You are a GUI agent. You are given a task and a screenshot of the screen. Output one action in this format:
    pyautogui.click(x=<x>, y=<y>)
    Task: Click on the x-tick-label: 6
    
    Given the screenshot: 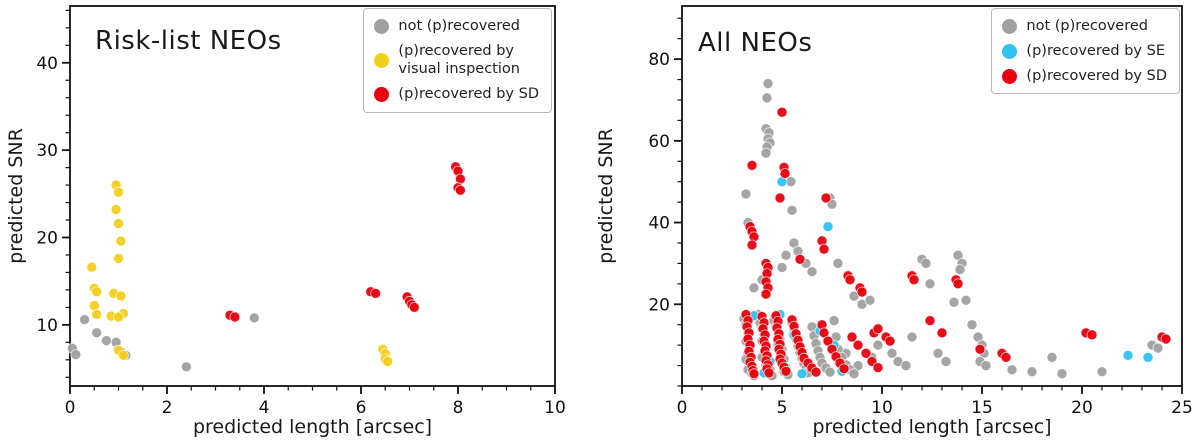 What is the action you would take?
    pyautogui.click(x=361, y=408)
    